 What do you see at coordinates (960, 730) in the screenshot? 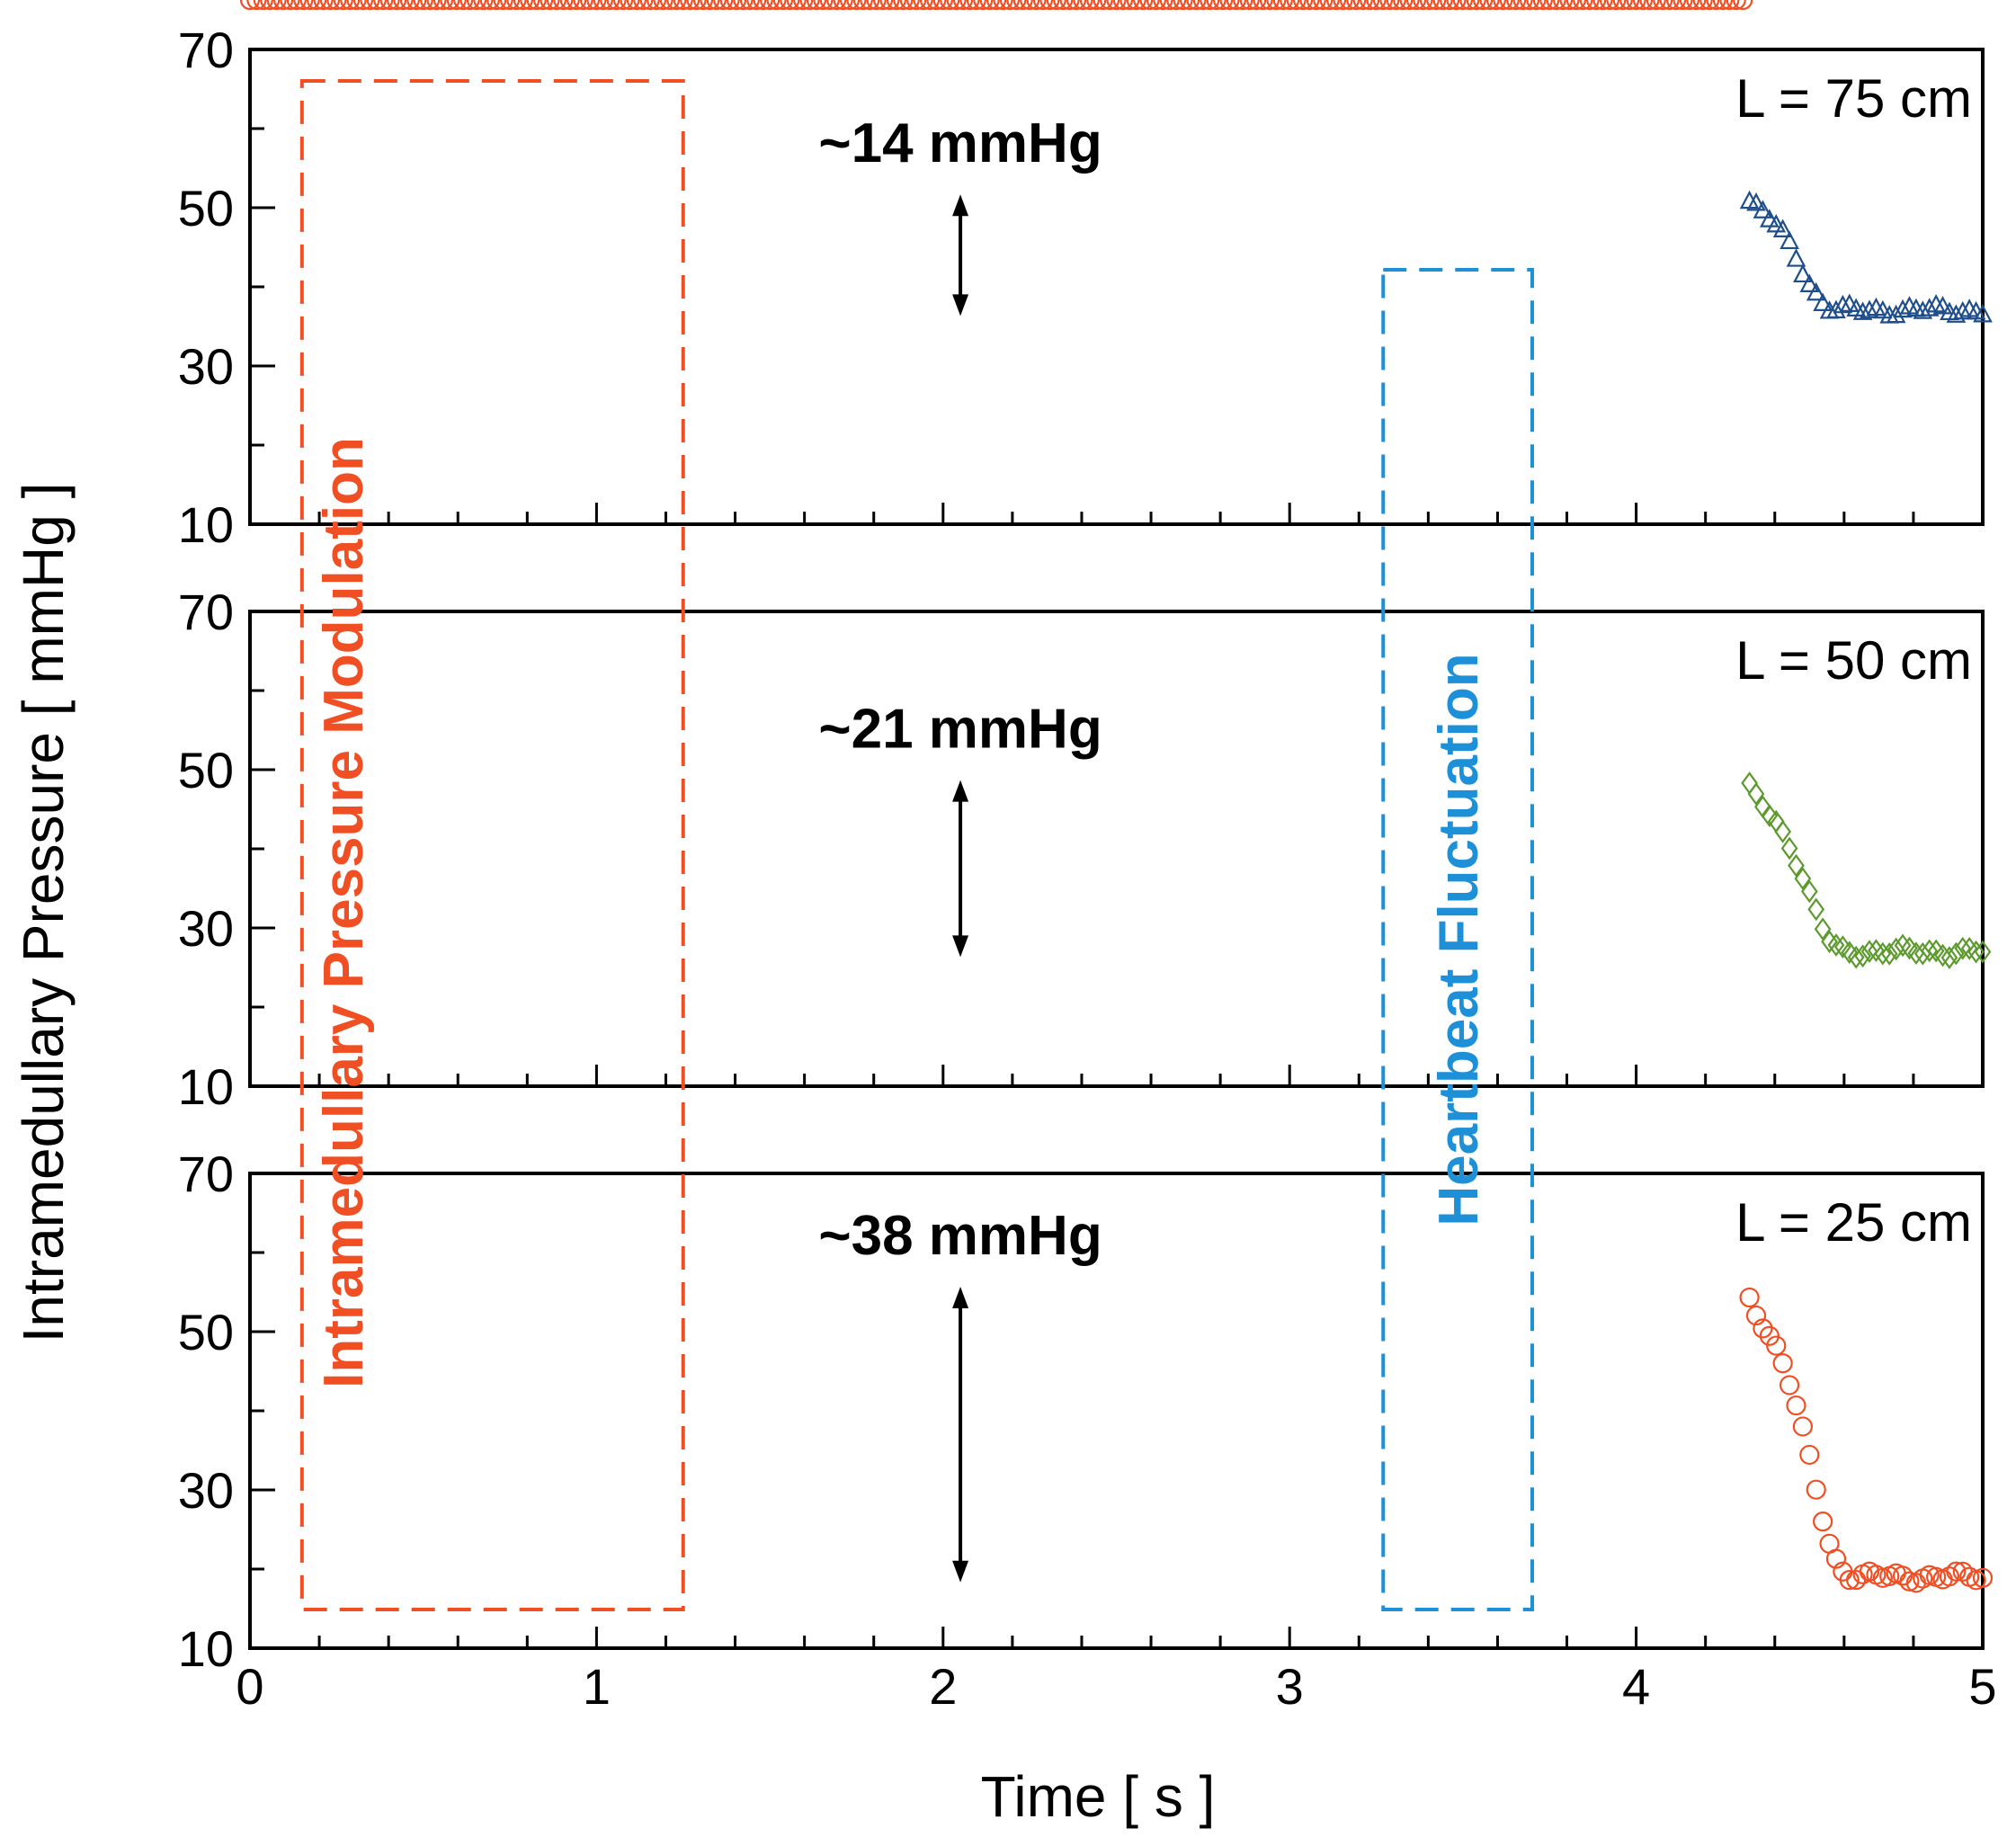
I see `delta-label: ~21 mmHg` at bounding box center [960, 730].